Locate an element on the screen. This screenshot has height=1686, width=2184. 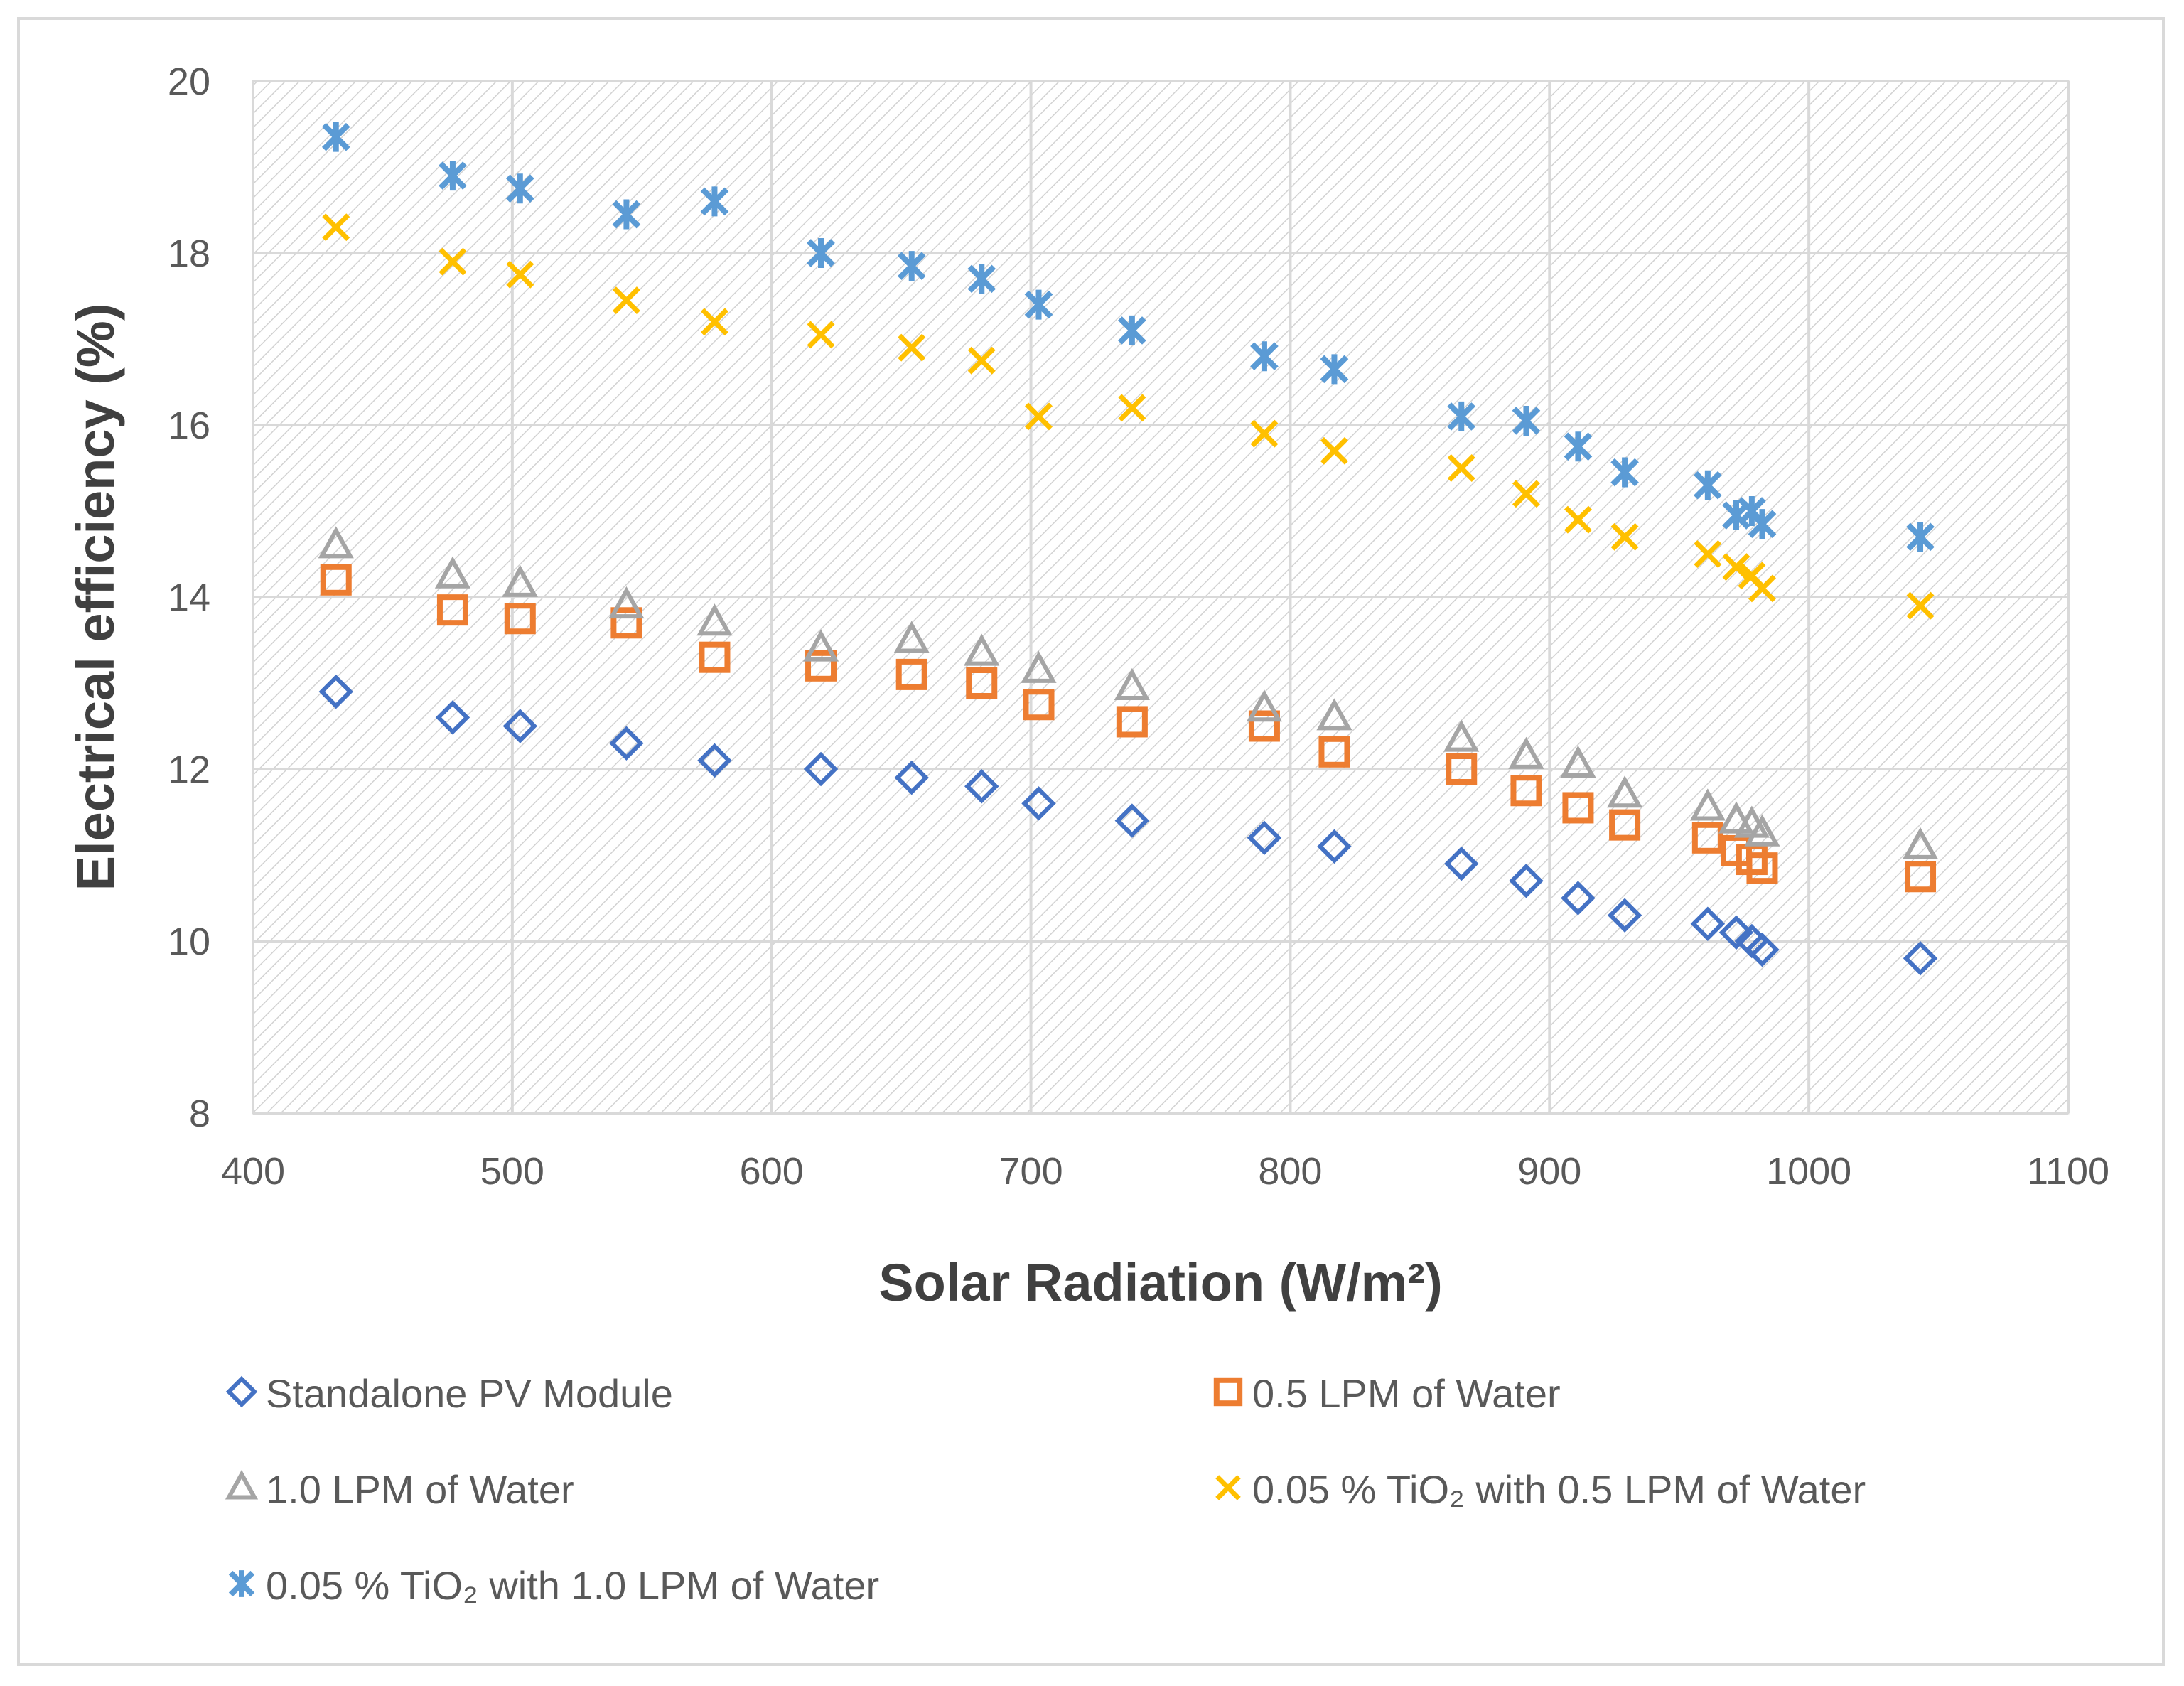
y-tick-label: 8 is located at coordinates (199, 1113).